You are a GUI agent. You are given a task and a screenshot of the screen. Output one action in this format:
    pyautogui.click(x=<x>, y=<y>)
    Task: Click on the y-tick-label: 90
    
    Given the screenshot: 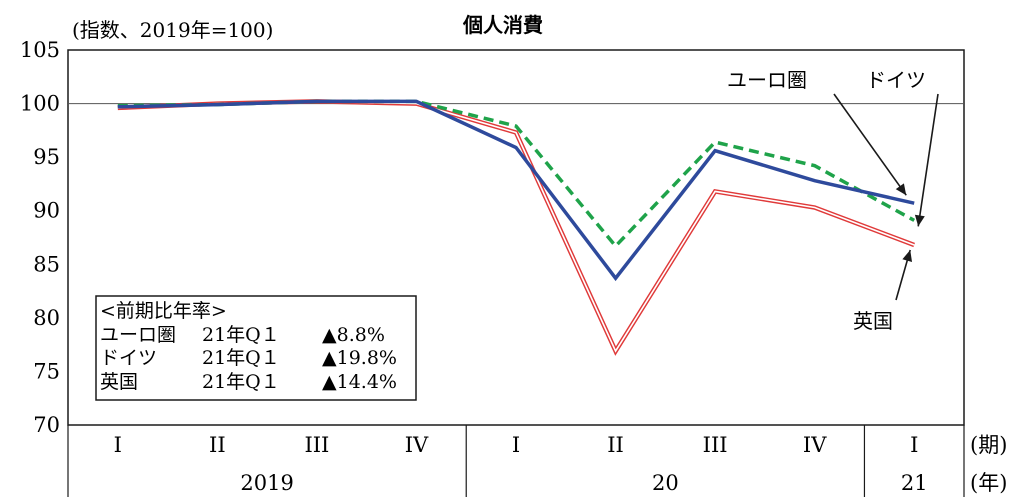 What is the action you would take?
    pyautogui.click(x=46, y=211)
    